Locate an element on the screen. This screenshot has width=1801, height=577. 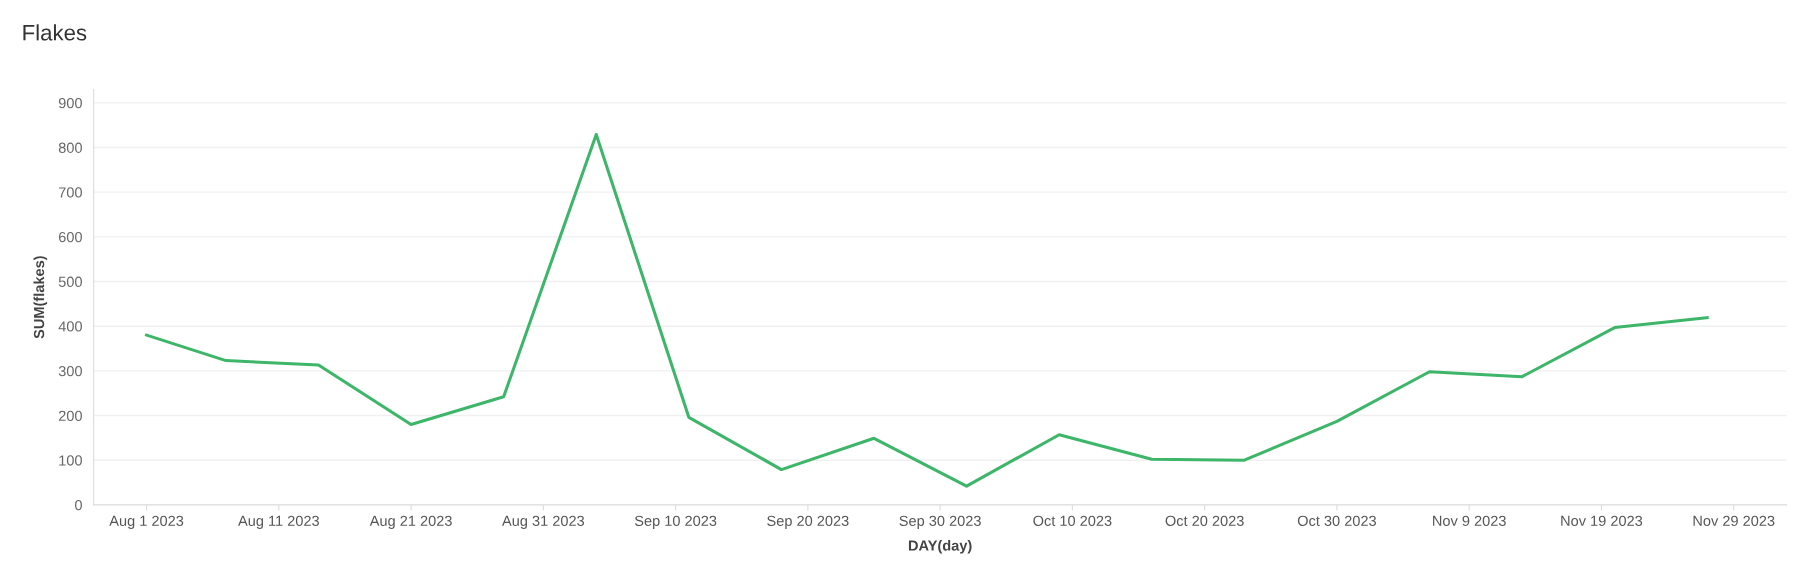
x-tick-label: Aug 31 2023 is located at coordinates (543, 522).